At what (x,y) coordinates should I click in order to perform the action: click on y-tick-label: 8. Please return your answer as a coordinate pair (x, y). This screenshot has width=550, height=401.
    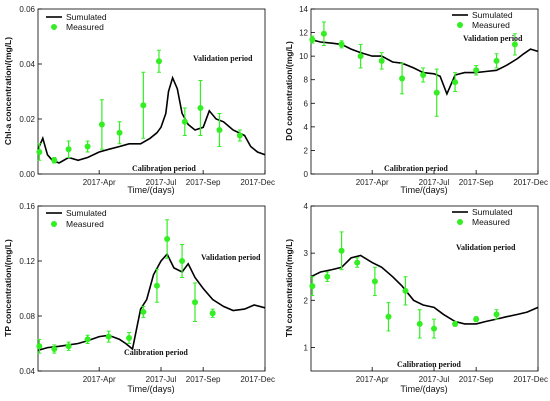
    Looking at the image, I should click on (306, 80).